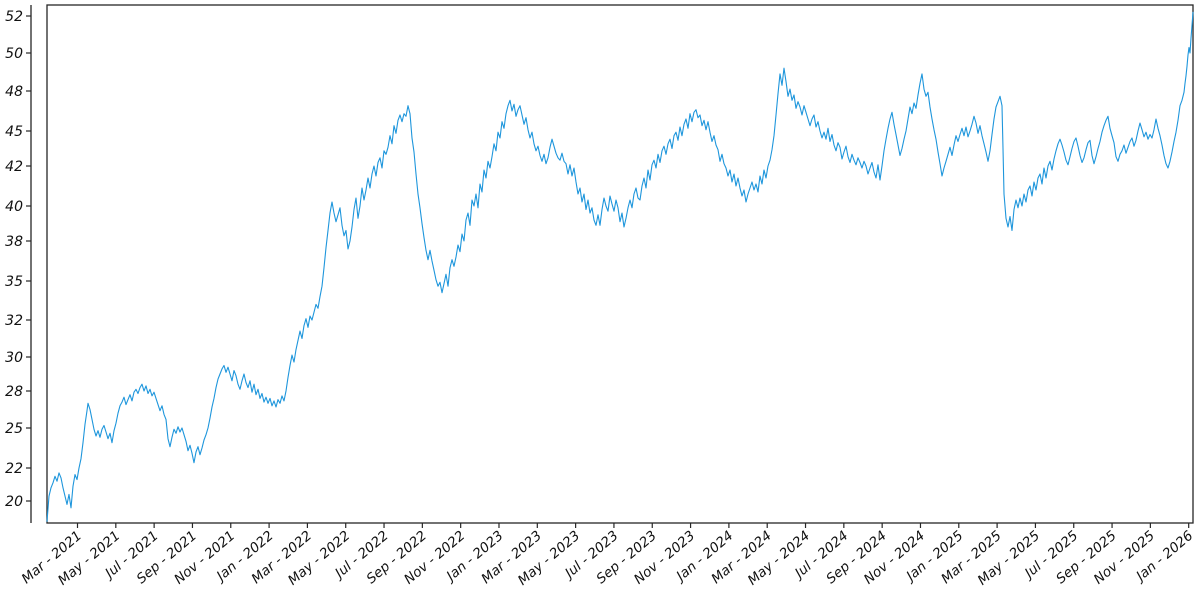 The width and height of the screenshot is (1200, 600). Describe the element at coordinates (14, 321) in the screenshot. I see `y-tick-label: 32` at that location.